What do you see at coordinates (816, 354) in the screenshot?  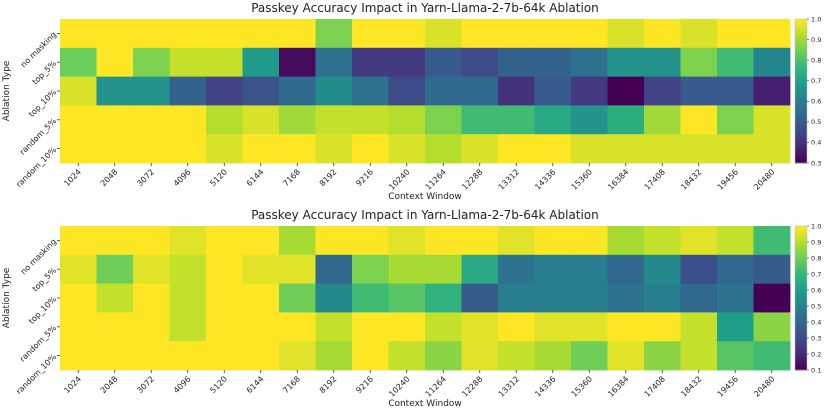 I see `colorbar-tick-label: 0.2` at bounding box center [816, 354].